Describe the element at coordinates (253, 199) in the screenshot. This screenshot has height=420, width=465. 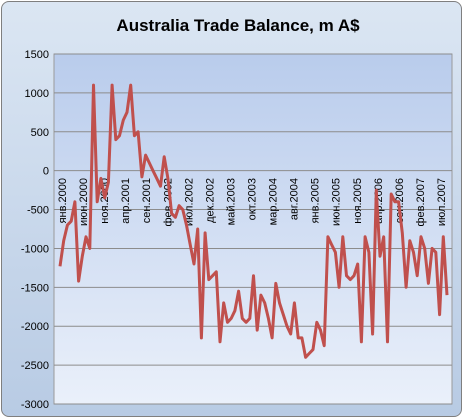
I see `x-tick-label: окт.2003` at that location.